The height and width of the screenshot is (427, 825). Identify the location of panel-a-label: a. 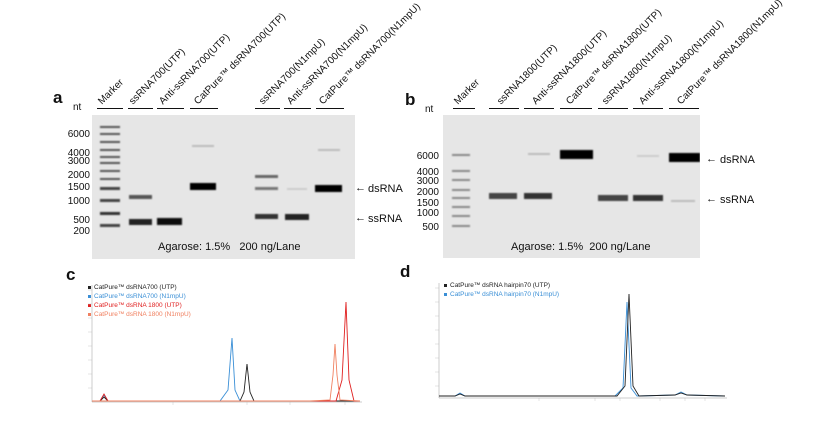
(58, 97).